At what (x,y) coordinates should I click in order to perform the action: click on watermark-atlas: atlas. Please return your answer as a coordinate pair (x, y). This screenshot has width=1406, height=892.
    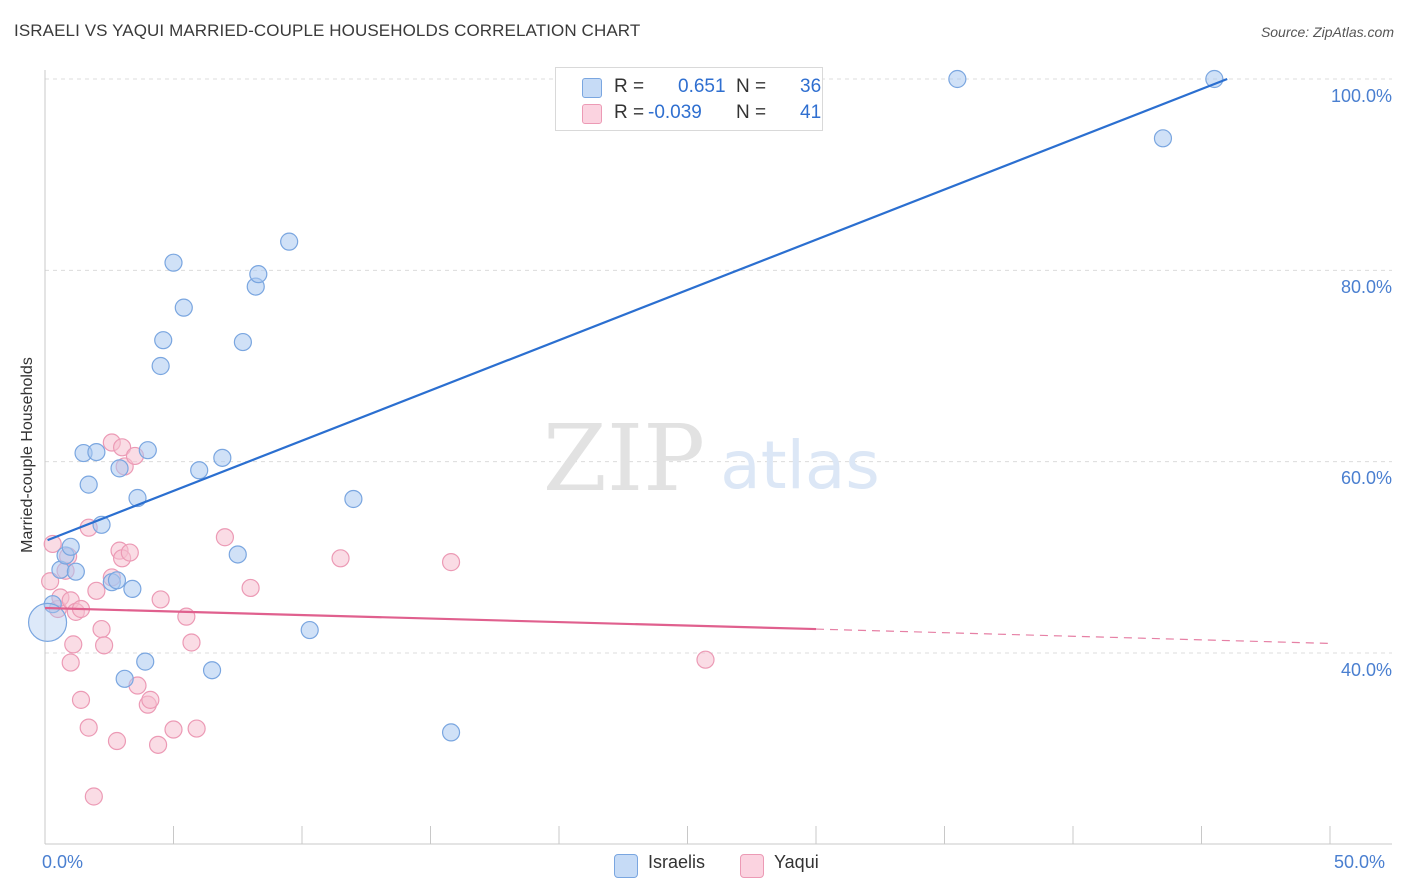
    Looking at the image, I should click on (800, 465).